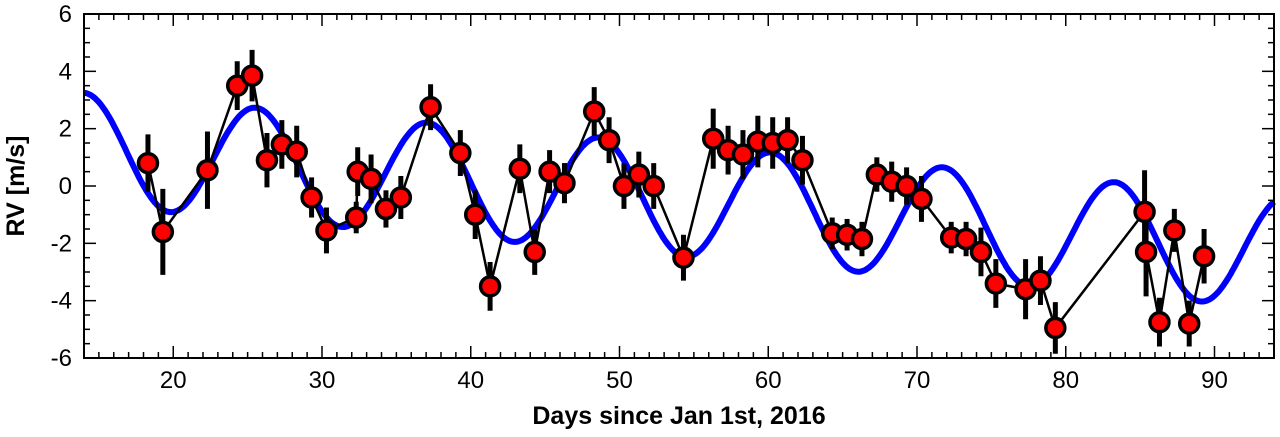  What do you see at coordinates (65, 71) in the screenshot?
I see `y-tick-label: 4` at bounding box center [65, 71].